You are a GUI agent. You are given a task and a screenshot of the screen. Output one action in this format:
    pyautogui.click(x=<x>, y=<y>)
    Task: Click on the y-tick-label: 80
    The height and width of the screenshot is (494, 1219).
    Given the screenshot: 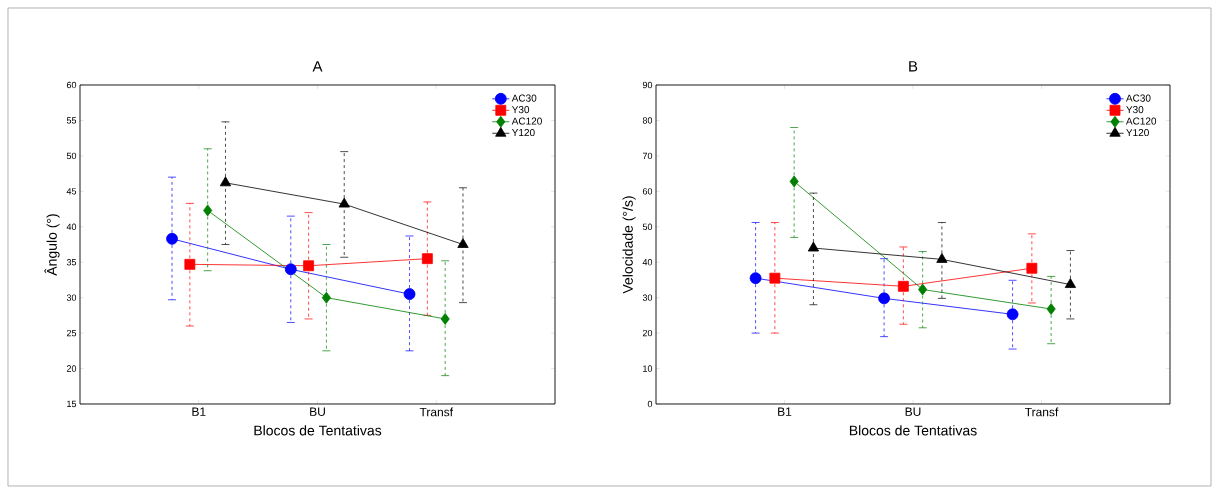 What is the action you would take?
    pyautogui.click(x=647, y=120)
    